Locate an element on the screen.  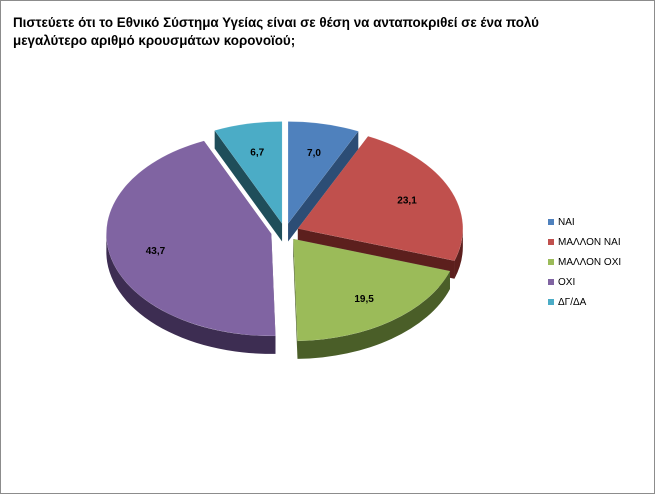
pie-slice-dg-da is located at coordinates (248, 181).